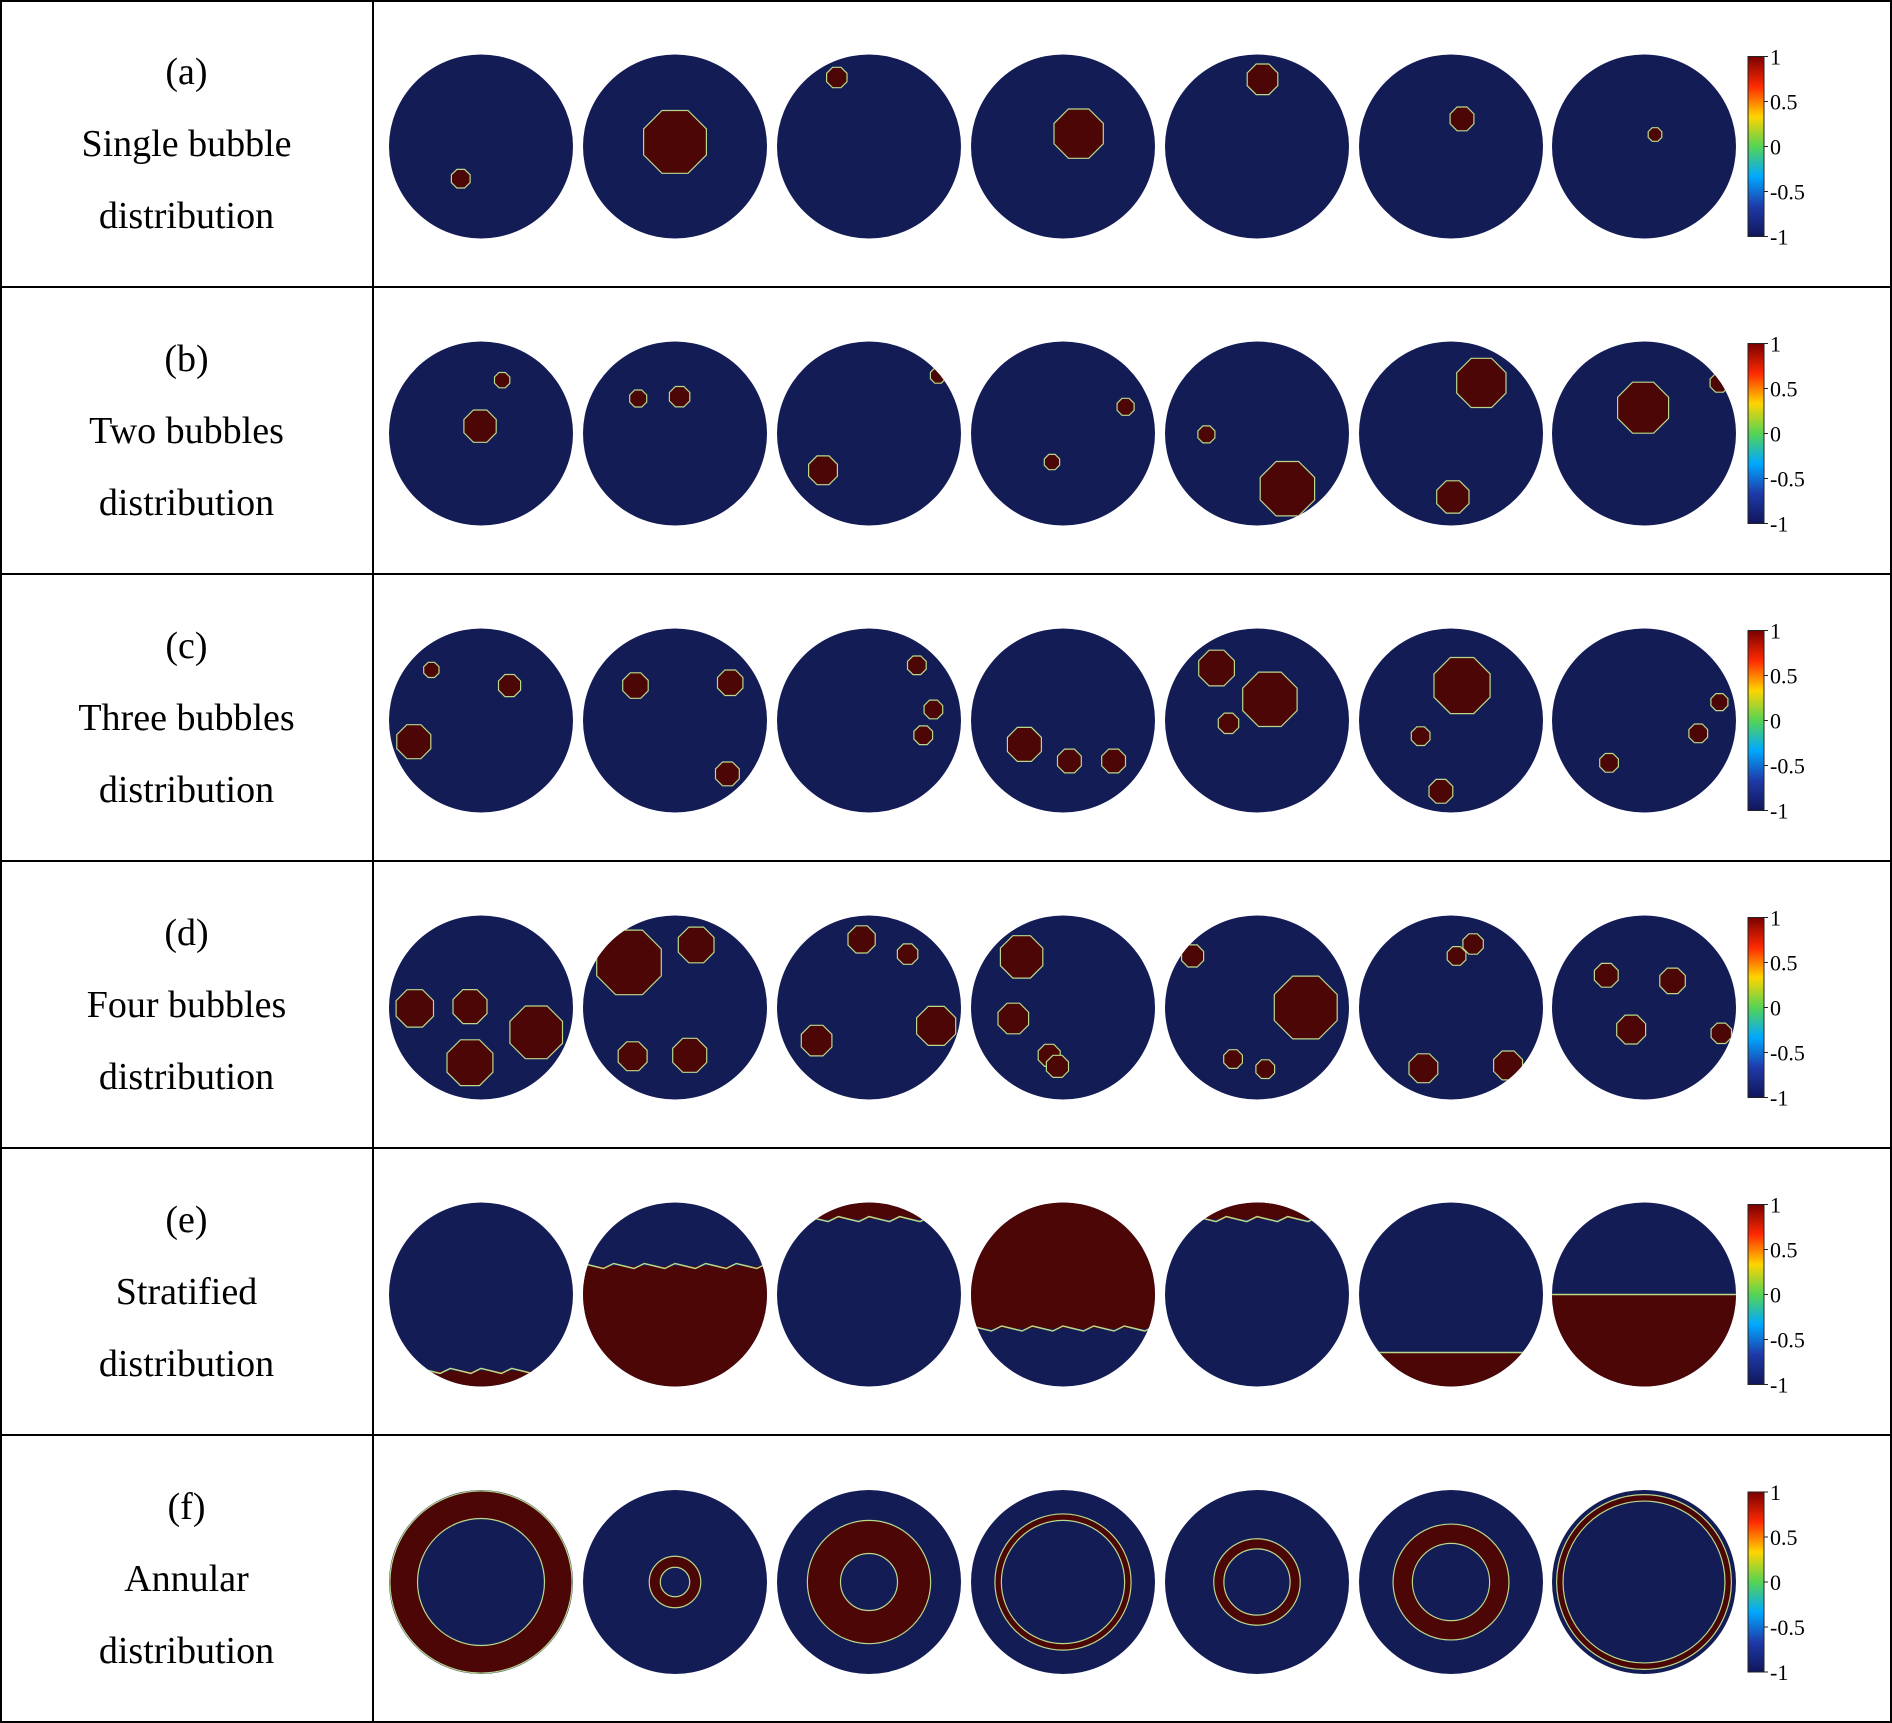 The height and width of the screenshot is (1723, 1892). I want to click on row-tag: (b), so click(186, 358).